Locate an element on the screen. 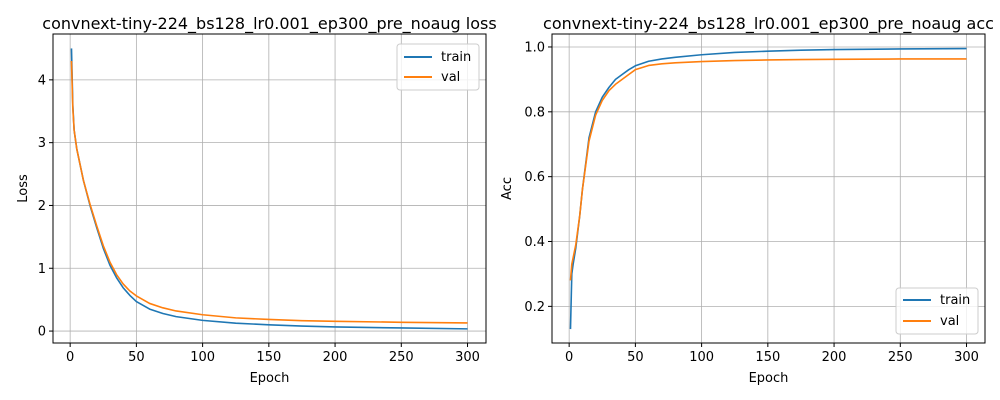  loss-x-axis-label: Epoch is located at coordinates (270, 378).